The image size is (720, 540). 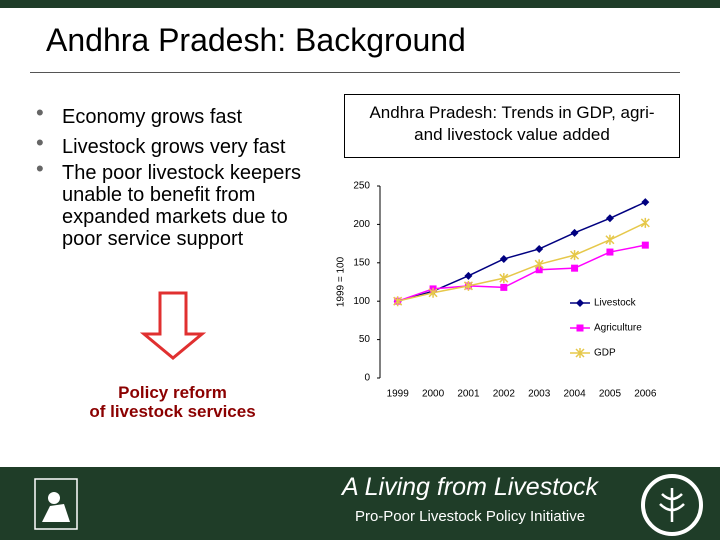 I want to click on bullet: Economy grows fast, so click(x=184, y=115).